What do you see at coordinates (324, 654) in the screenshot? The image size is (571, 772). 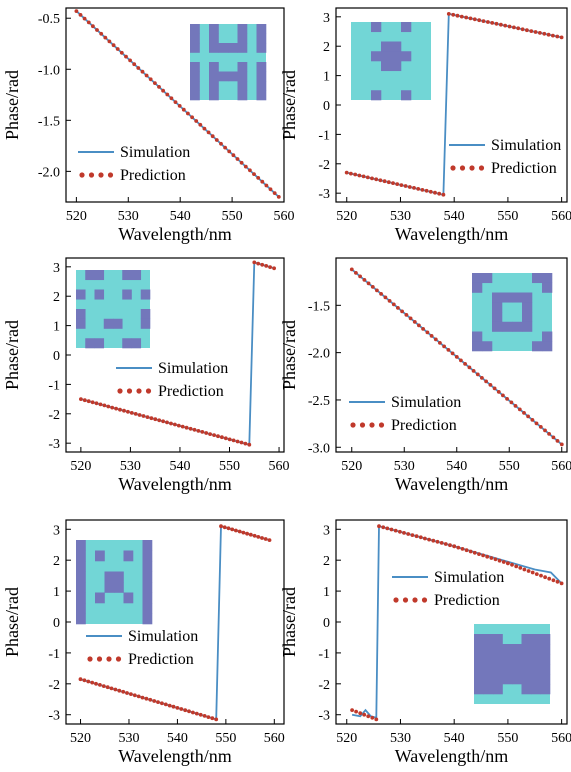 I see `y-tick-label: -1` at bounding box center [324, 654].